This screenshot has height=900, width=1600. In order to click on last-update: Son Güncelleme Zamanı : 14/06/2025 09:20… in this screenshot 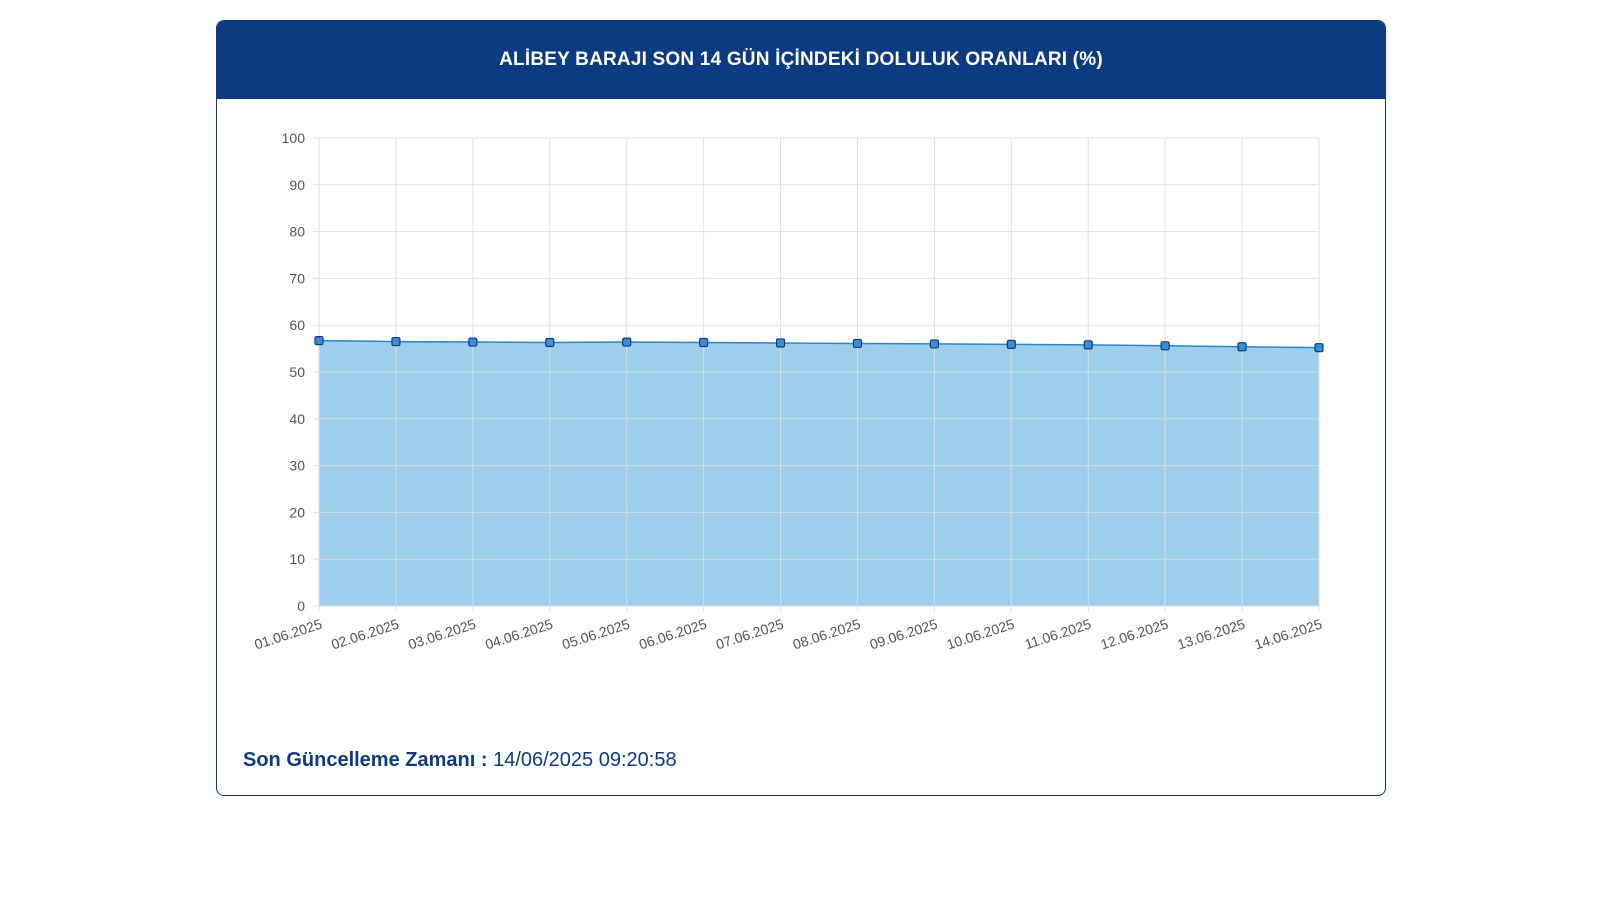, I will do `click(460, 760)`.